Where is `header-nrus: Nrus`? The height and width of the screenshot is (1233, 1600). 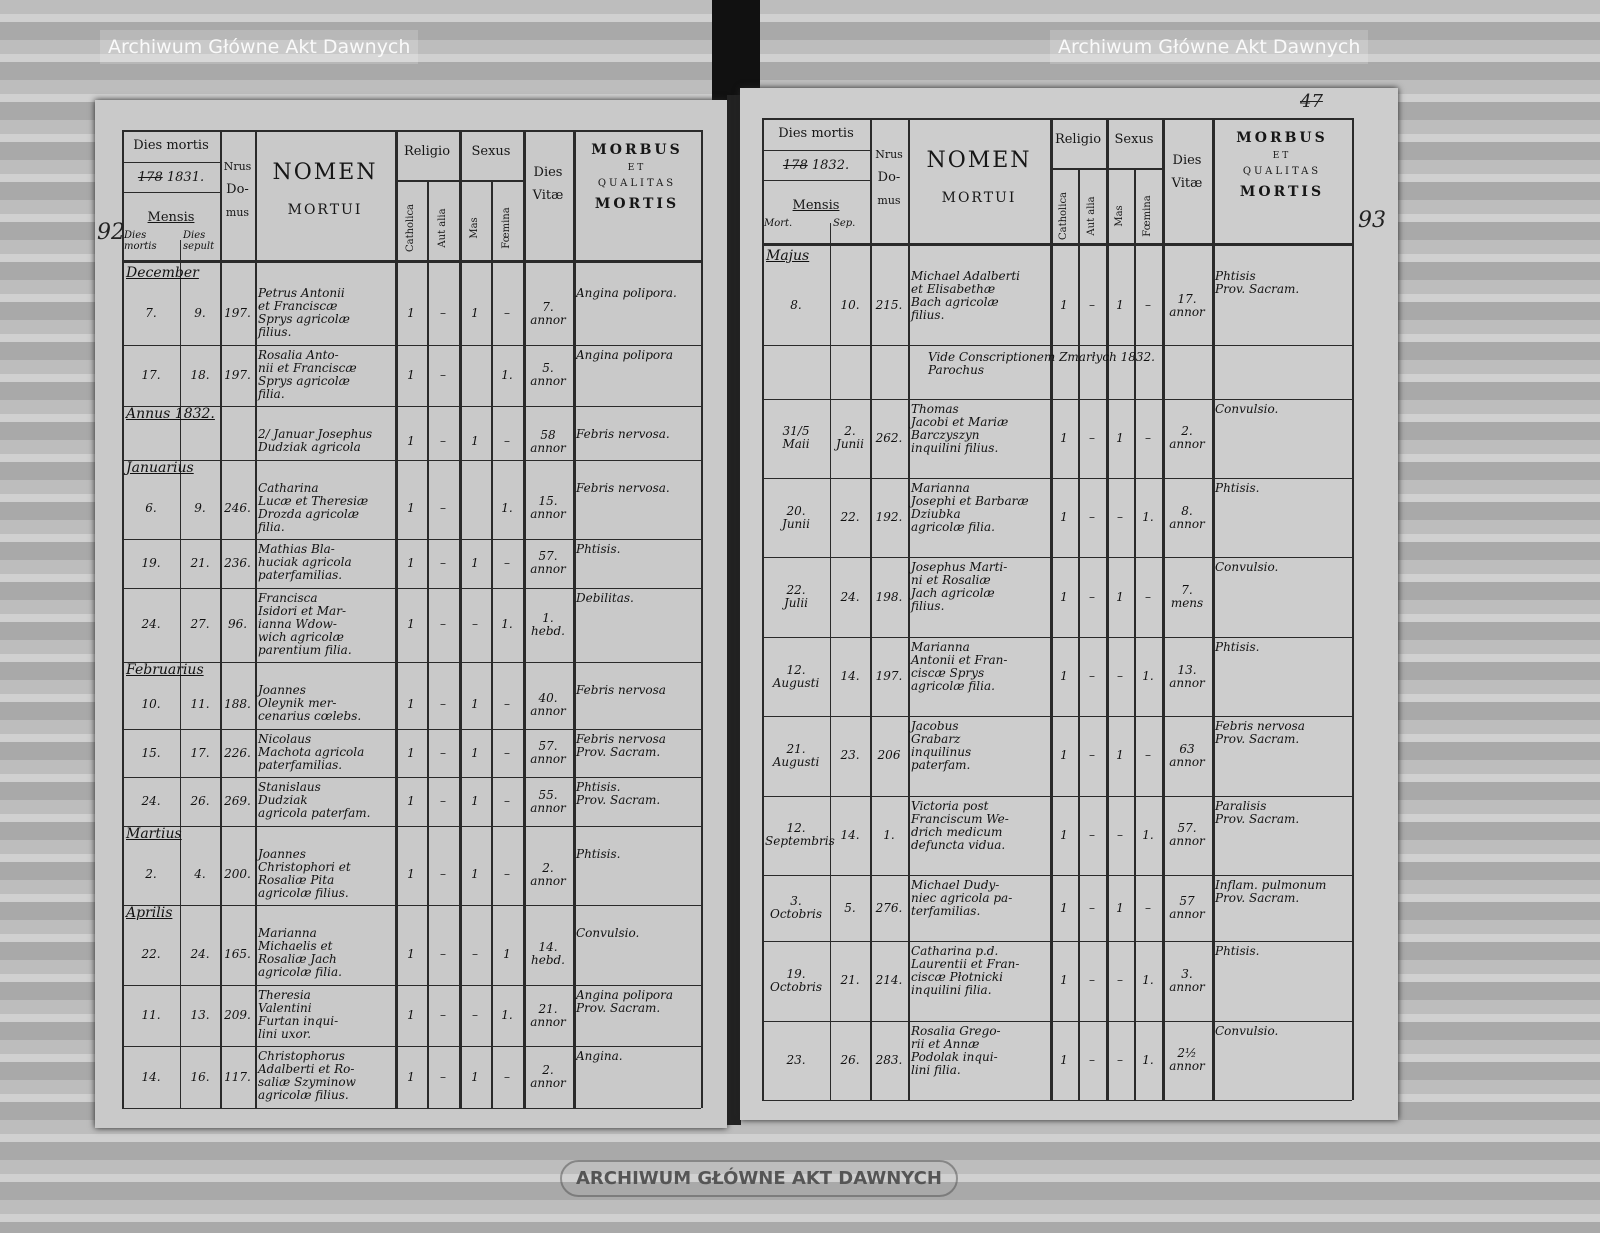
header-nrus: Nrus is located at coordinates (237, 166).